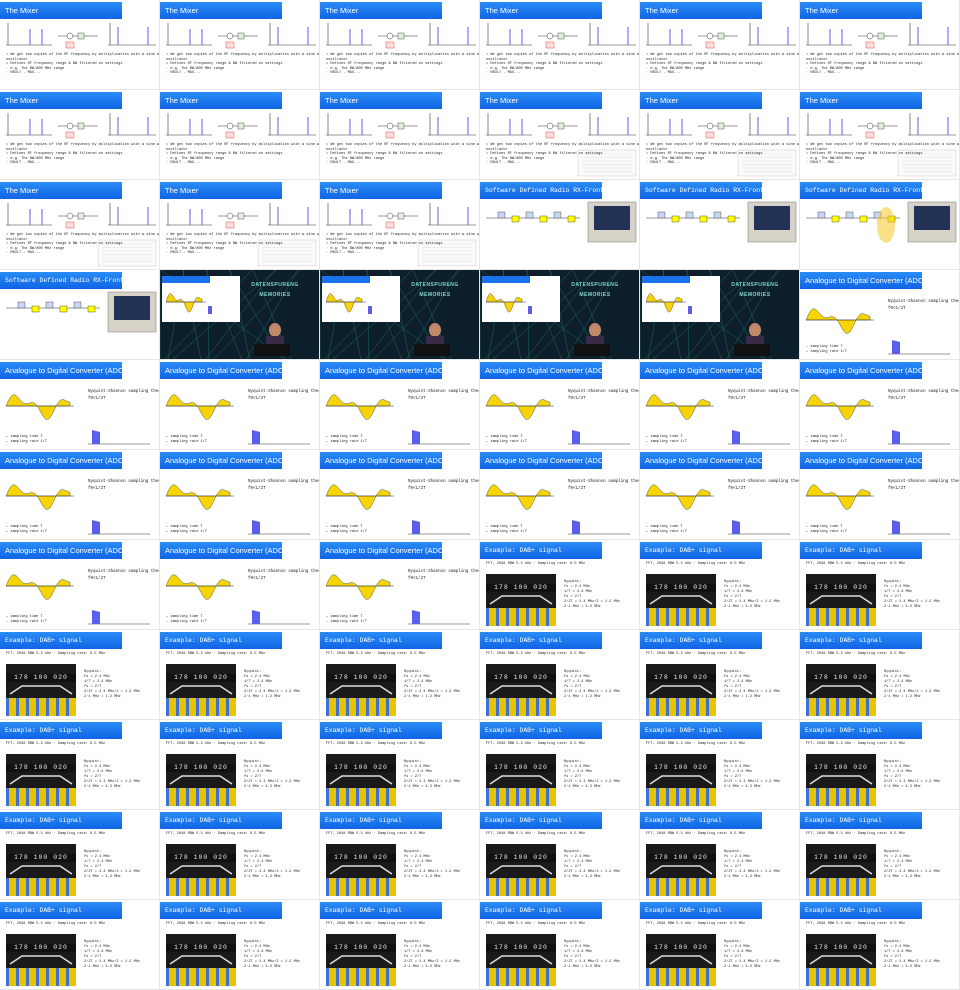 This screenshot has width=960, height=990. What do you see at coordinates (731, 219) in the screenshot?
I see `rf-block` at bounding box center [731, 219].